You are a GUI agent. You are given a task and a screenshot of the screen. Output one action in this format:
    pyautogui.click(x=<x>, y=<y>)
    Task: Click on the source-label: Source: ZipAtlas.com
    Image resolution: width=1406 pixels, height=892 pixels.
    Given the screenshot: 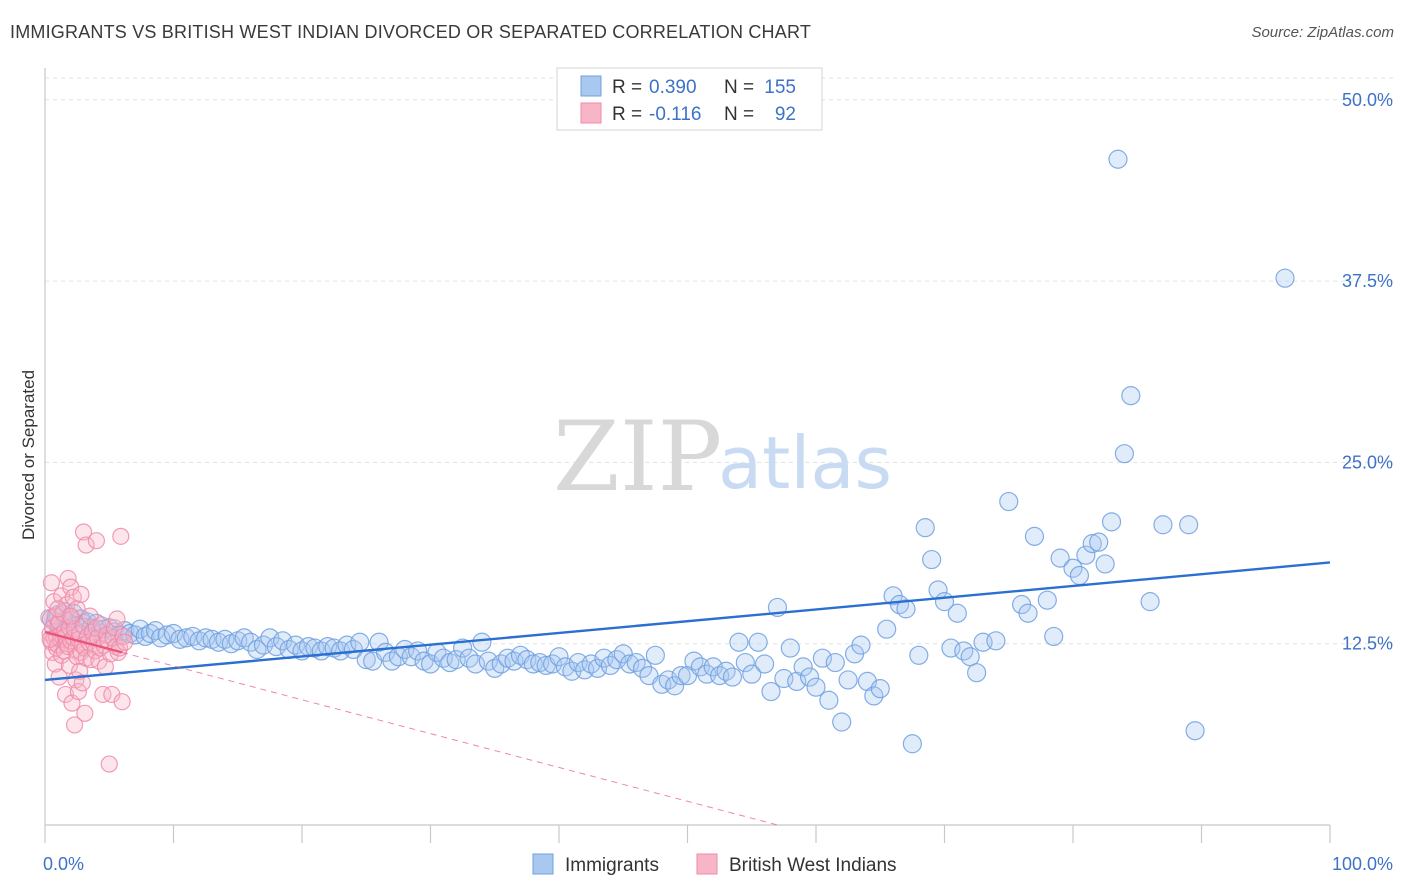 What is the action you would take?
    pyautogui.click(x=1322, y=32)
    